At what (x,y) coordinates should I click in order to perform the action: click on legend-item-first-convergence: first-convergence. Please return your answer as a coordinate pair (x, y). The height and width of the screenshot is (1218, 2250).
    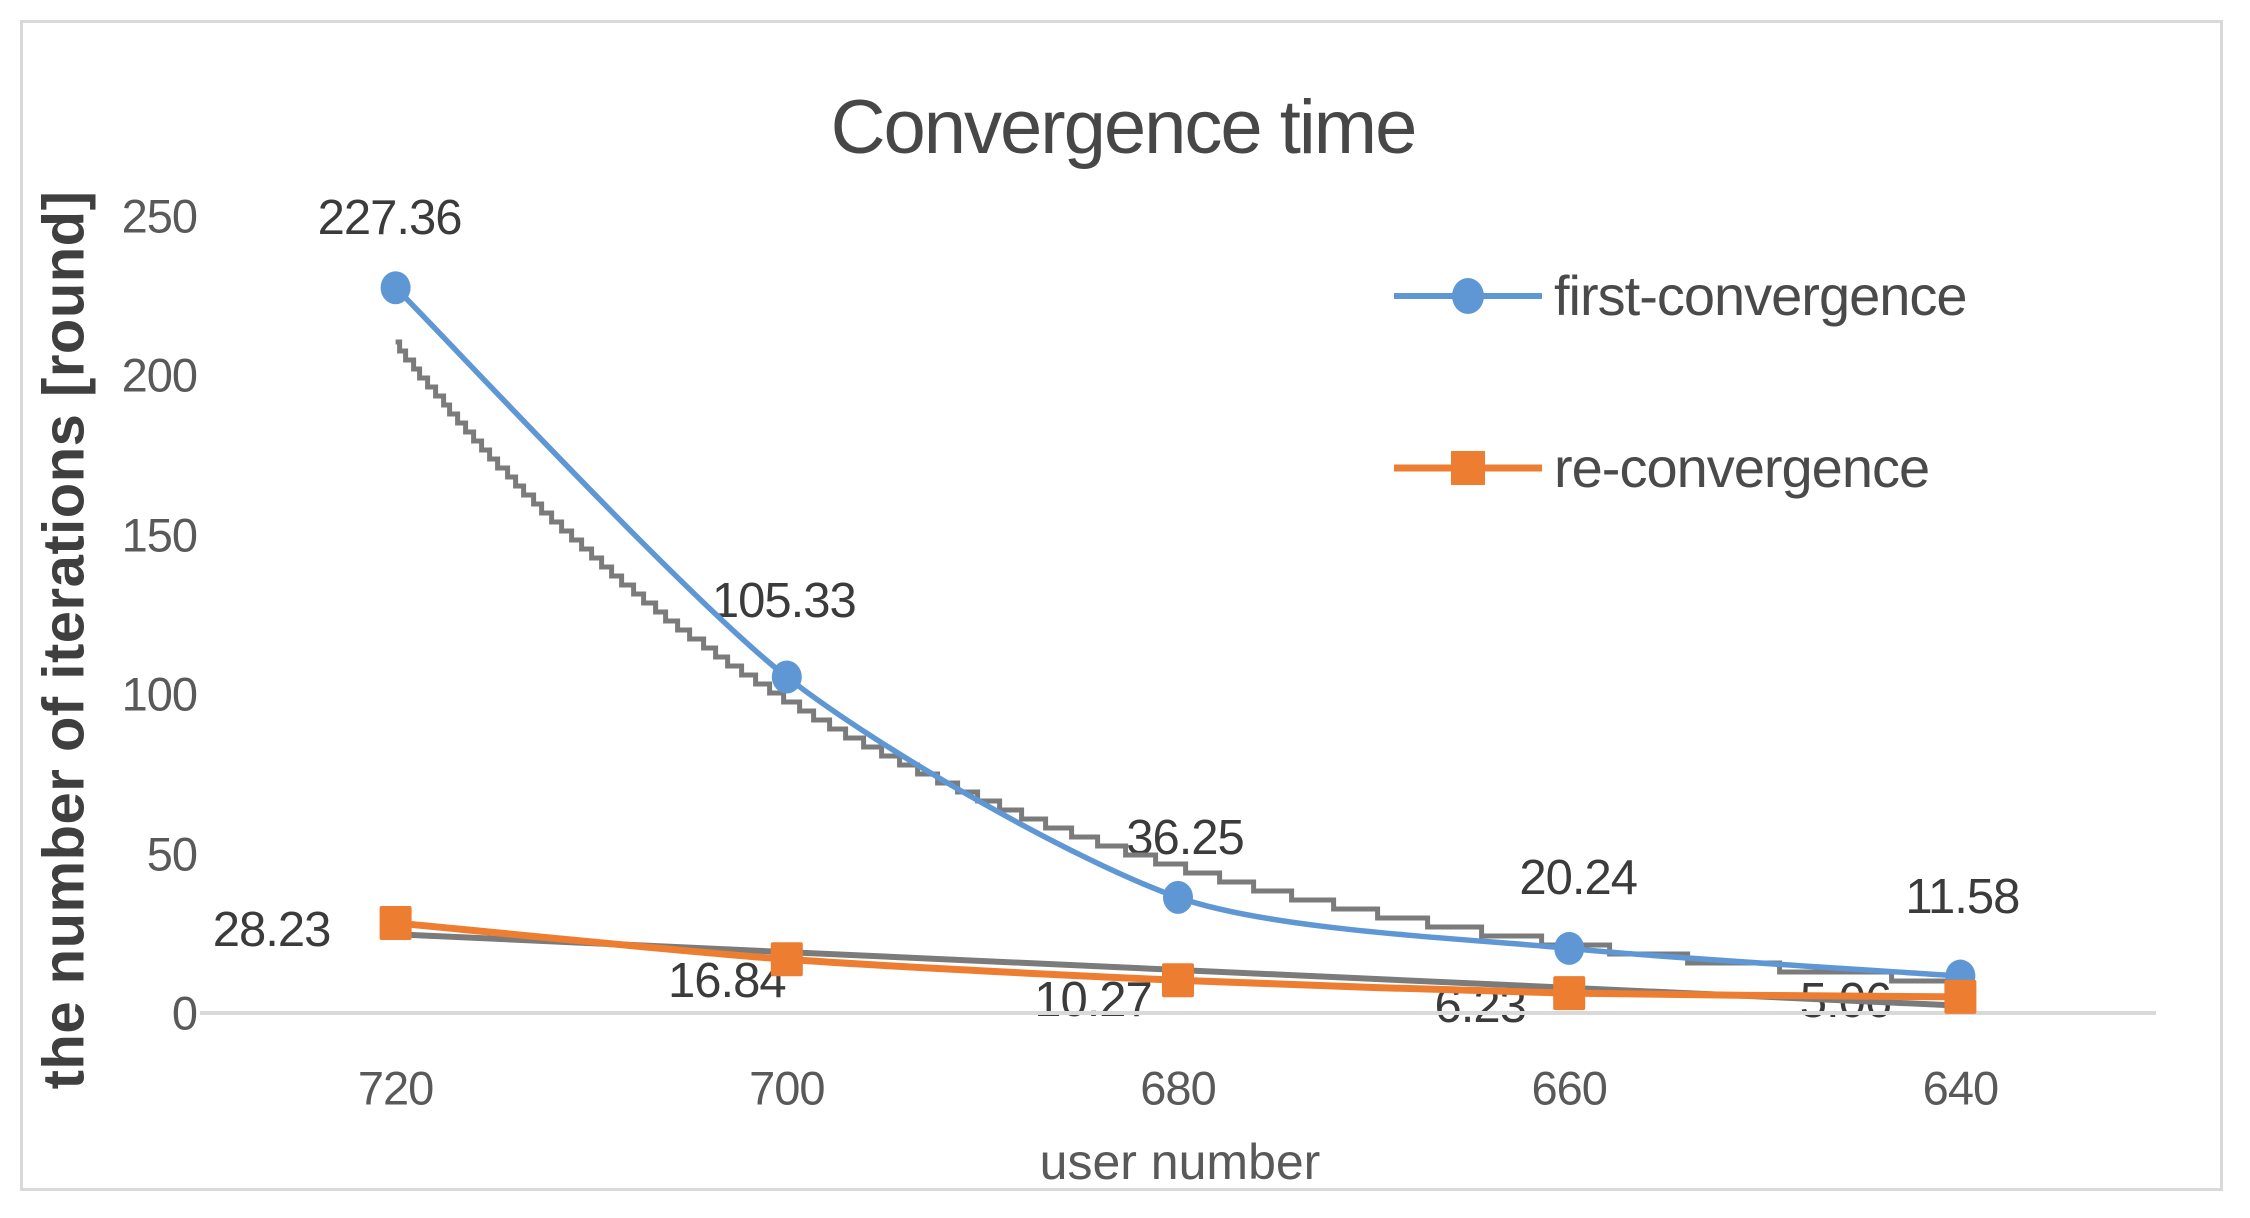
    Looking at the image, I should click on (1680, 295).